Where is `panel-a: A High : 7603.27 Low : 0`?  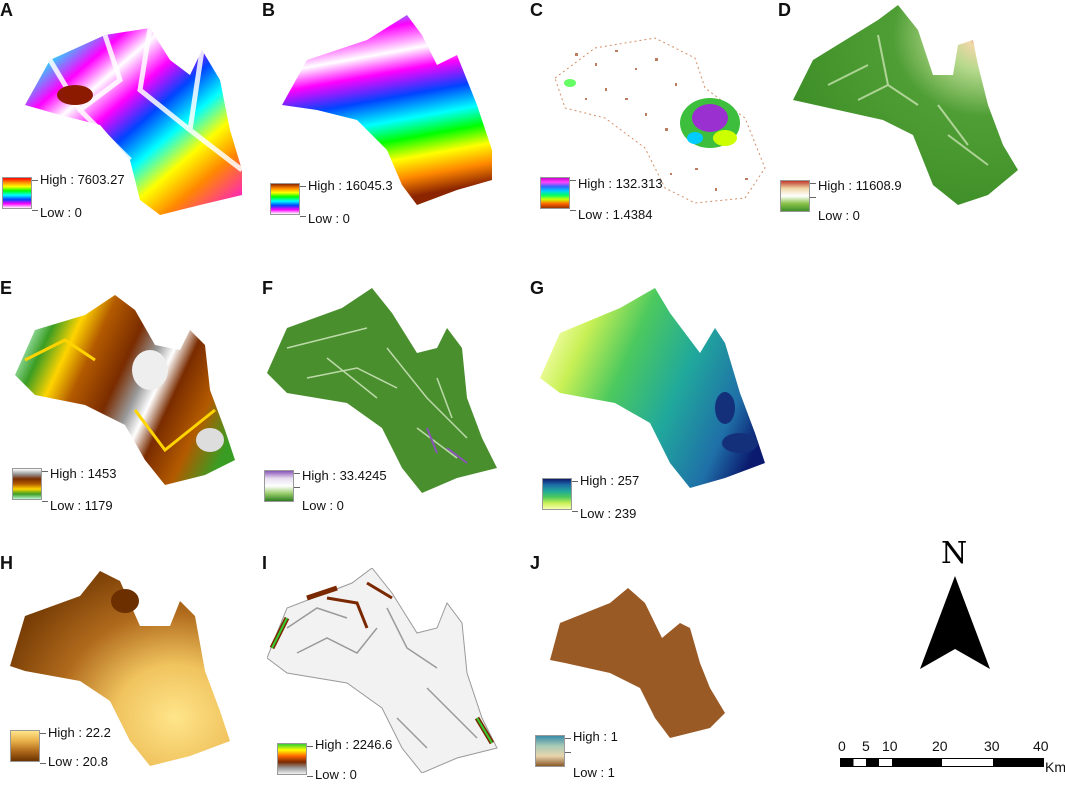
panel-a: A High : 7603.27 Low : 0 is located at coordinates (130, 125).